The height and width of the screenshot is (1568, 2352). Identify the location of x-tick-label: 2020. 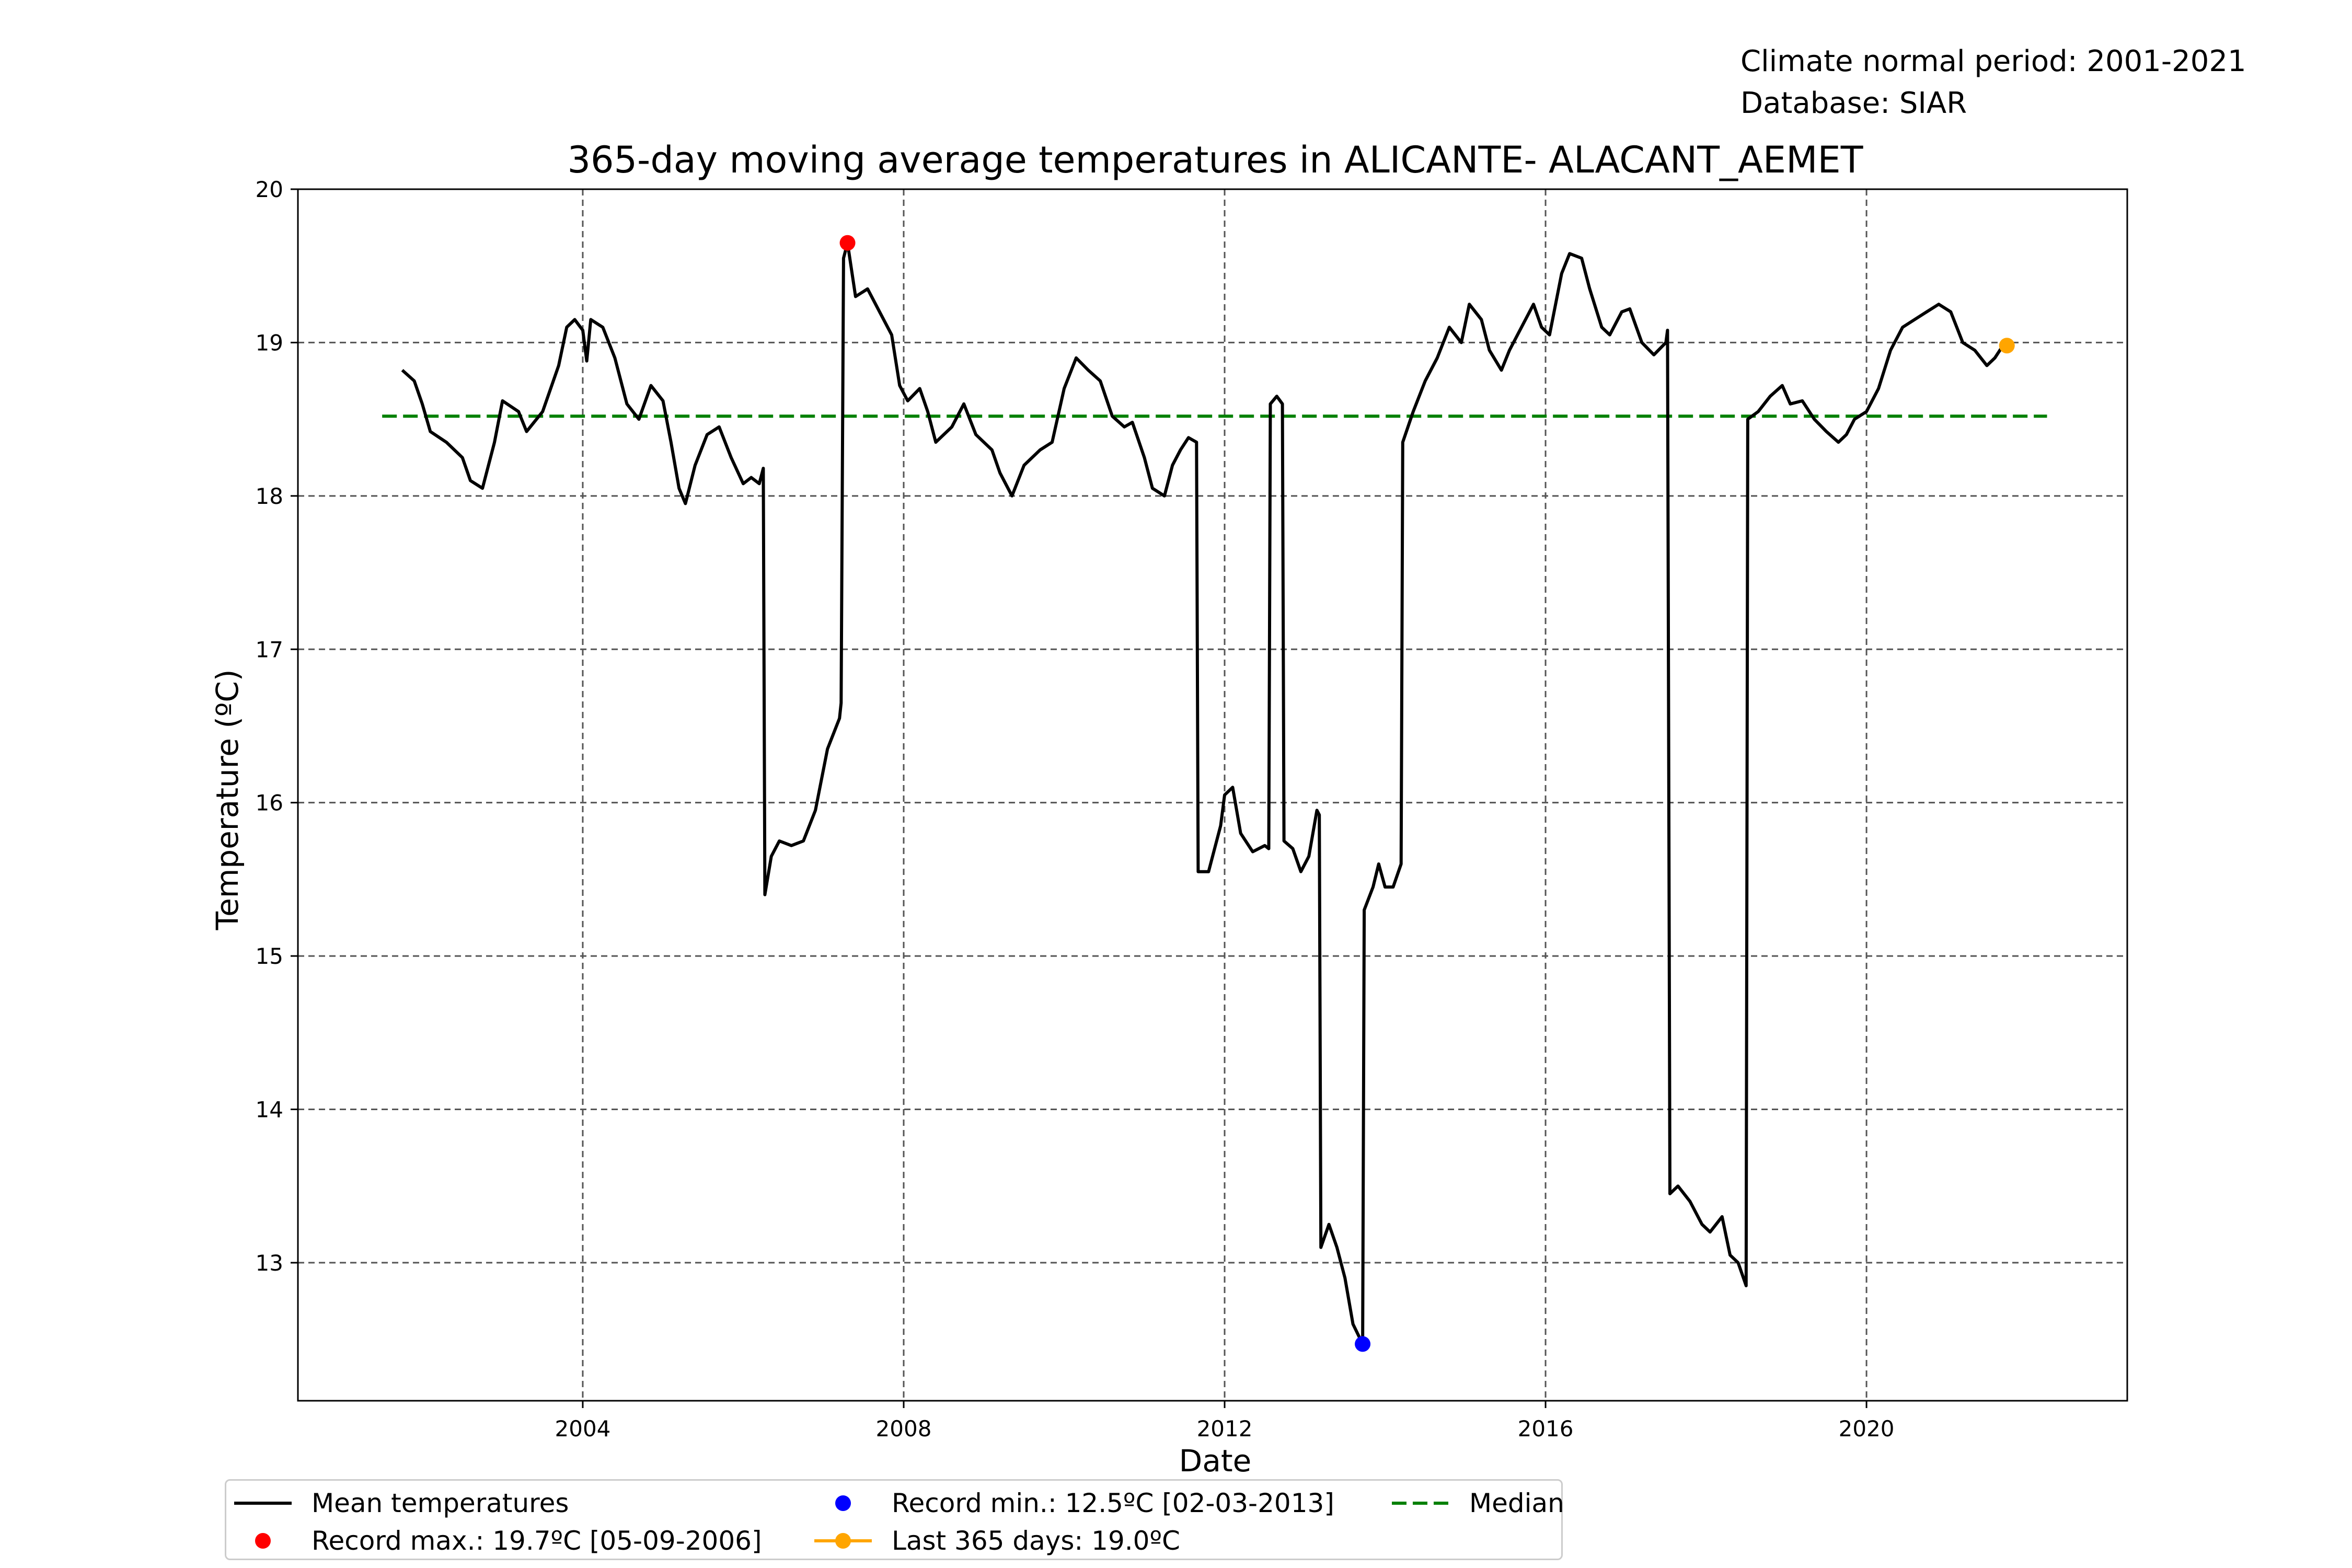
(1867, 1429).